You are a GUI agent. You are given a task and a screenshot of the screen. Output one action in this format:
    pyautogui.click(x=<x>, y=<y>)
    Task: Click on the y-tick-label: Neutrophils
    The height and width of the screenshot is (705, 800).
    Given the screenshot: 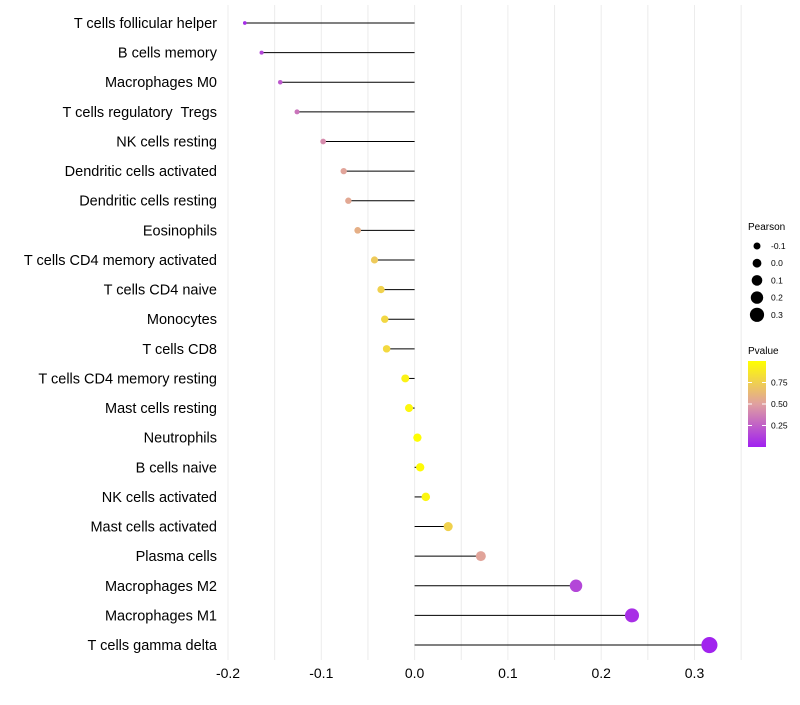 What is the action you would take?
    pyautogui.click(x=180, y=439)
    